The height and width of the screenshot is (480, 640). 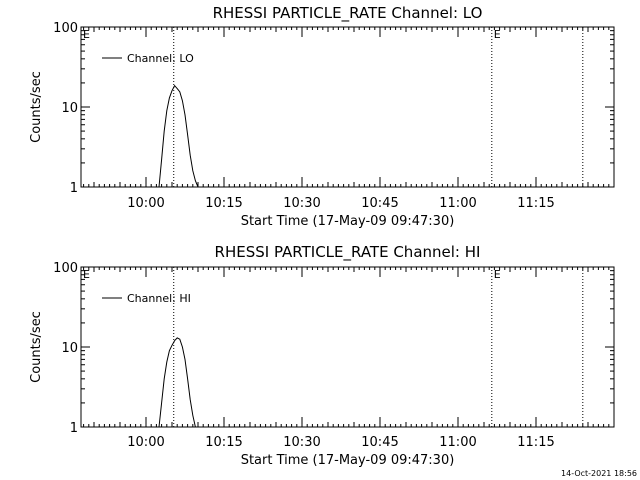 I want to click on panel2-x-tick-label: 10:30, so click(x=301, y=442).